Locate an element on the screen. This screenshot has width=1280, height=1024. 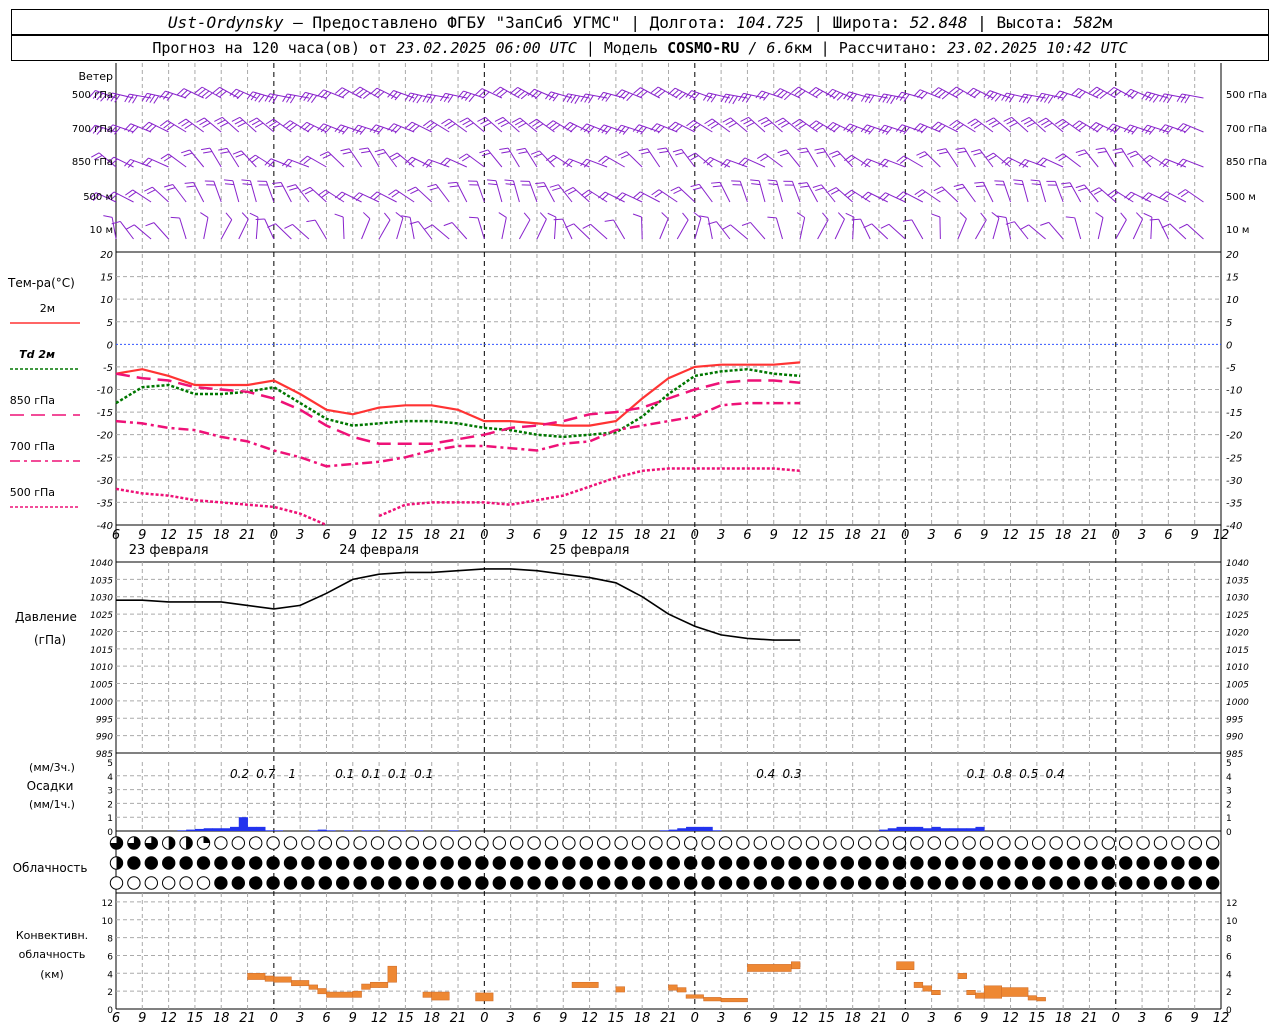
pressure-tick-label: 1015 is located at coordinates (101, 651).